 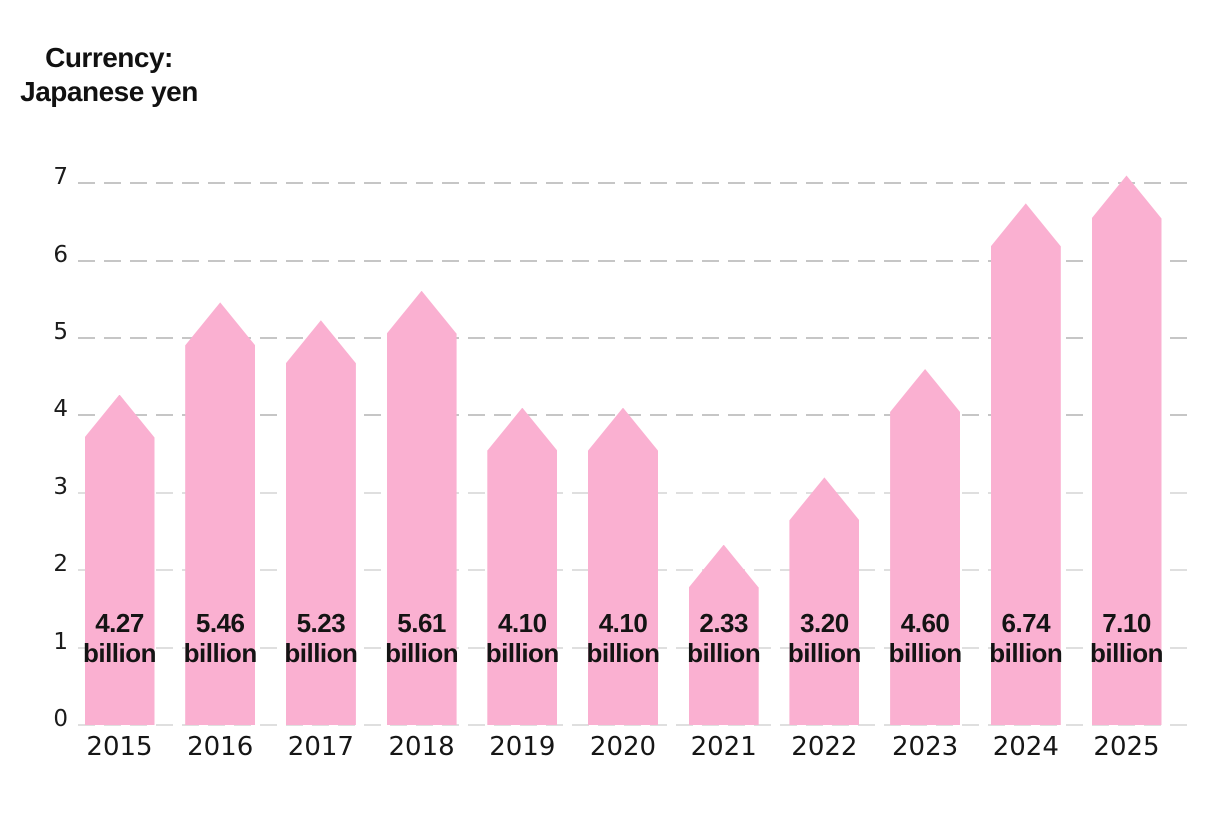 I want to click on bar-value-label: 4.27 billion, so click(x=120, y=638).